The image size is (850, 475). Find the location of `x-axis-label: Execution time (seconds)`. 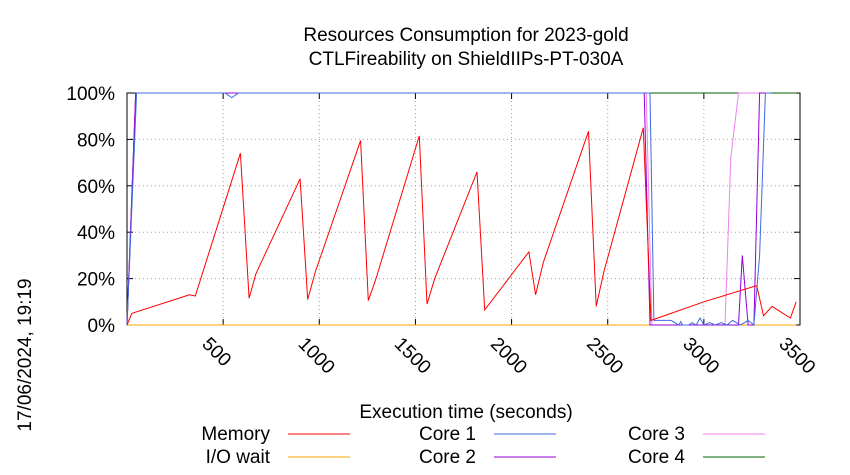

x-axis-label: Execution time (seconds) is located at coordinates (465, 412).